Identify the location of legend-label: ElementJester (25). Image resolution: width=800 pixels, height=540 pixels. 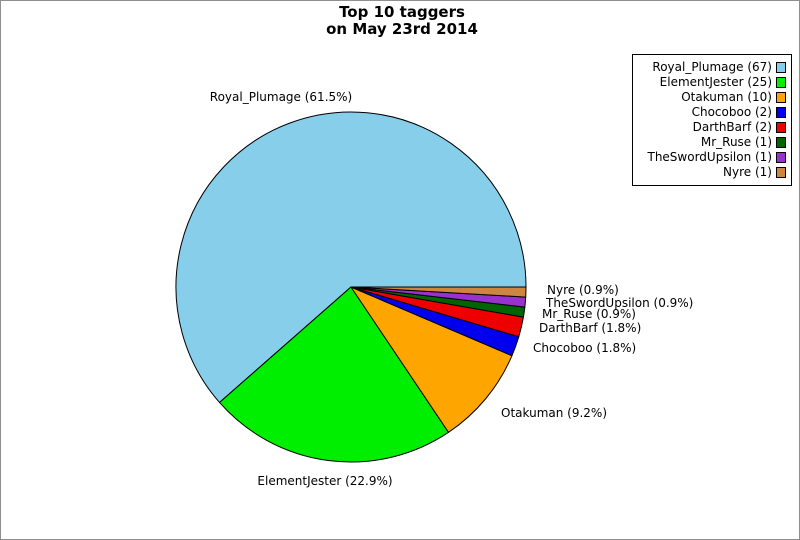
(715, 82).